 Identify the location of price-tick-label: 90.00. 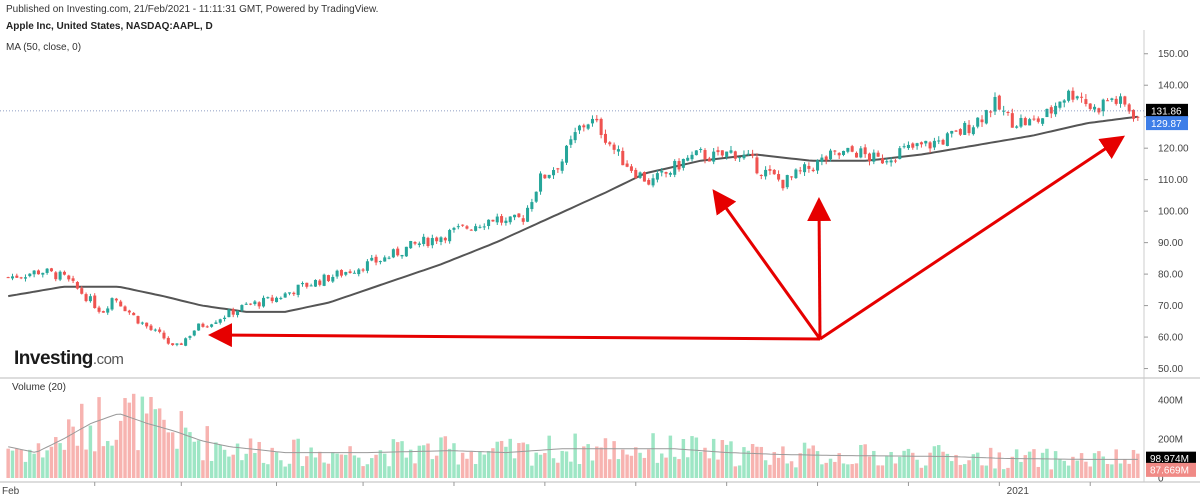
(1170, 243).